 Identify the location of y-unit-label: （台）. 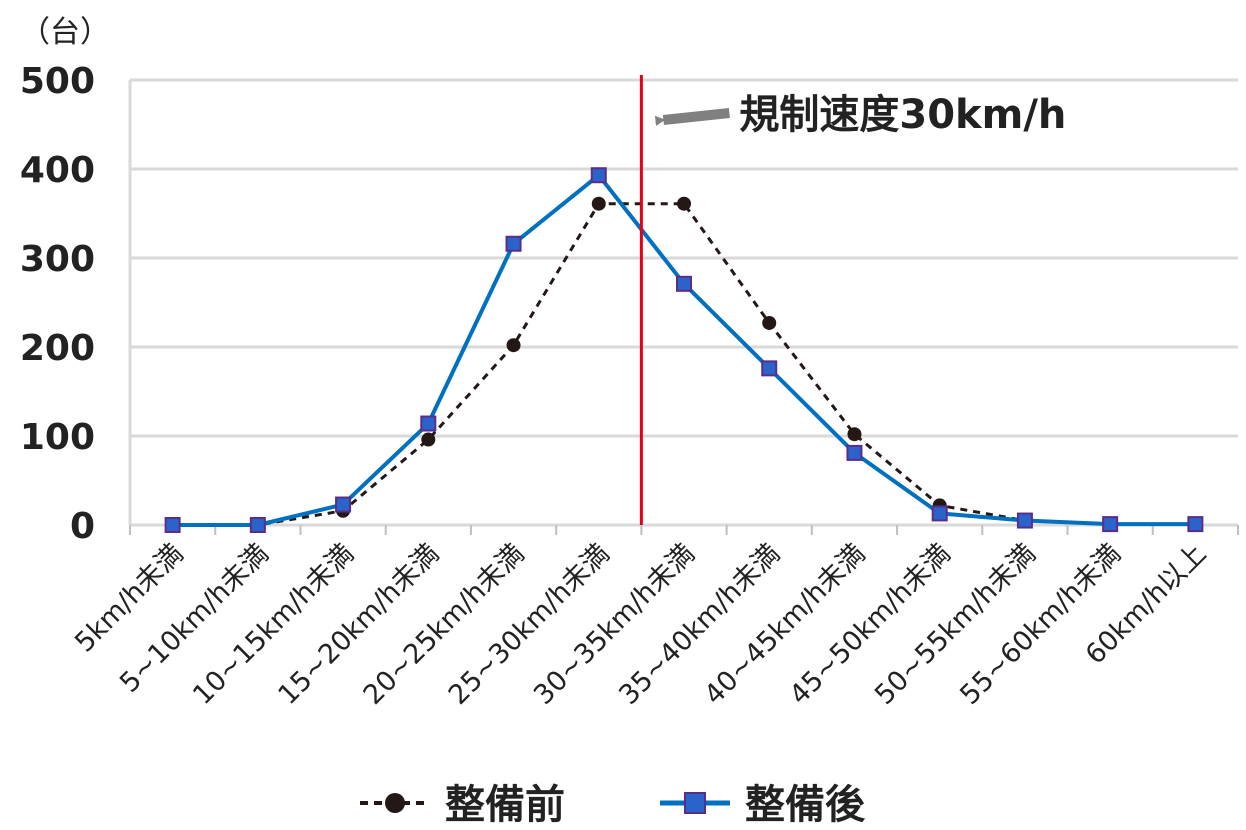
(65, 32).